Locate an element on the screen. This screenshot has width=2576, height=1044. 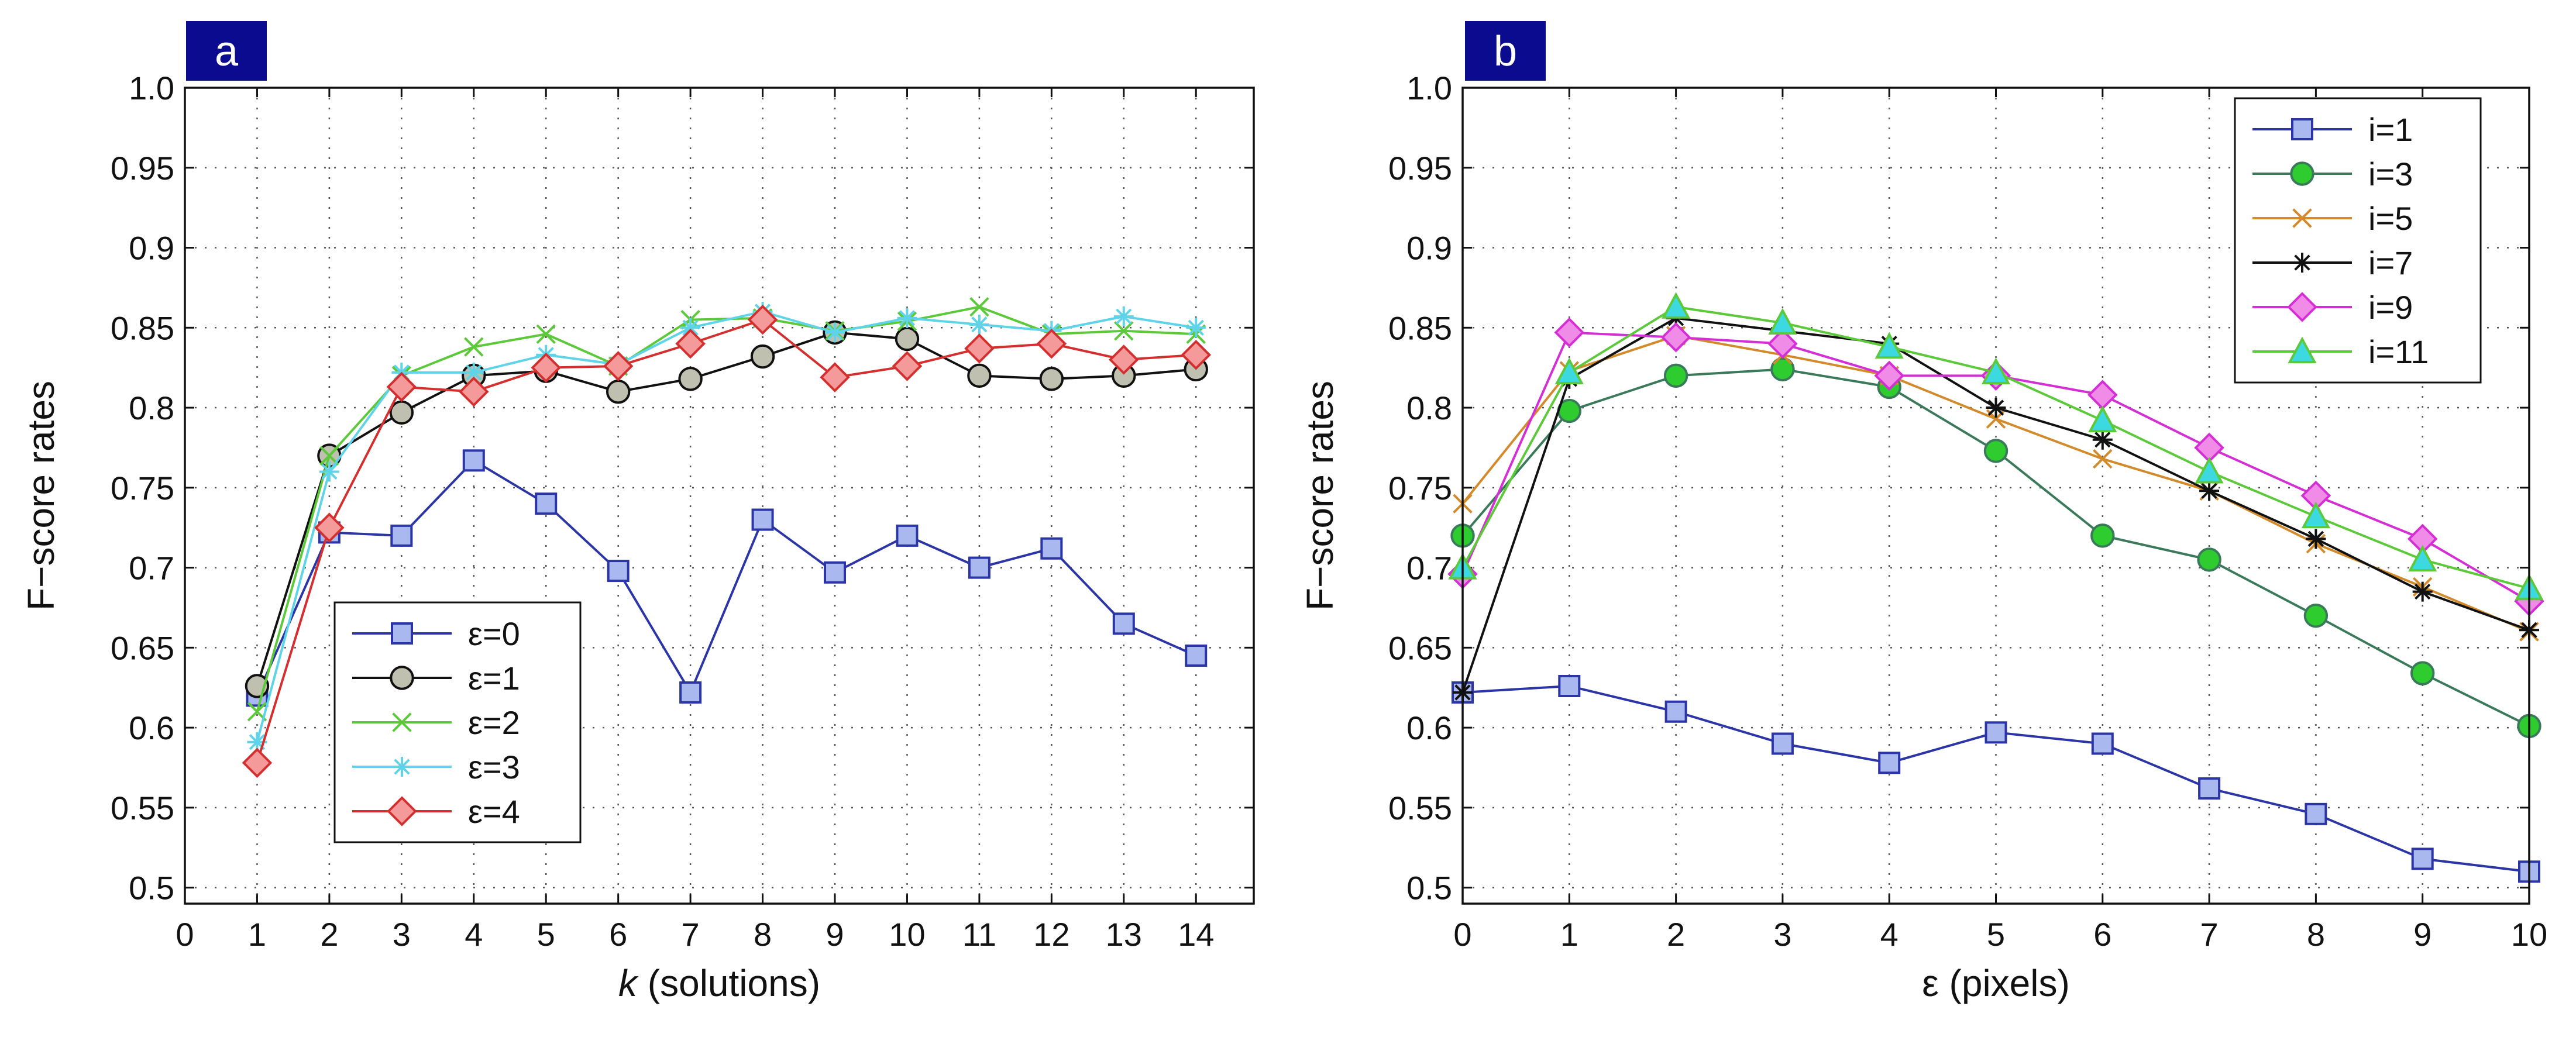
legend-label: i=1 is located at coordinates (2390, 129).